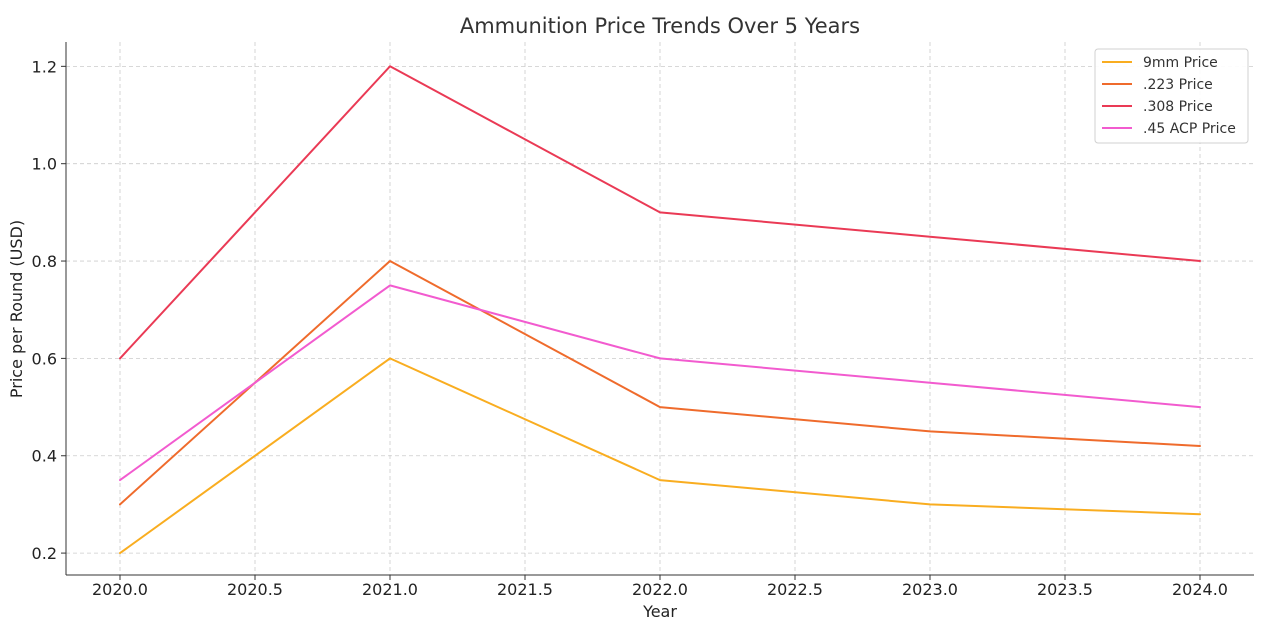 The width and height of the screenshot is (1265, 629). I want to click on y-tick-label: 0.8, so click(44, 261).